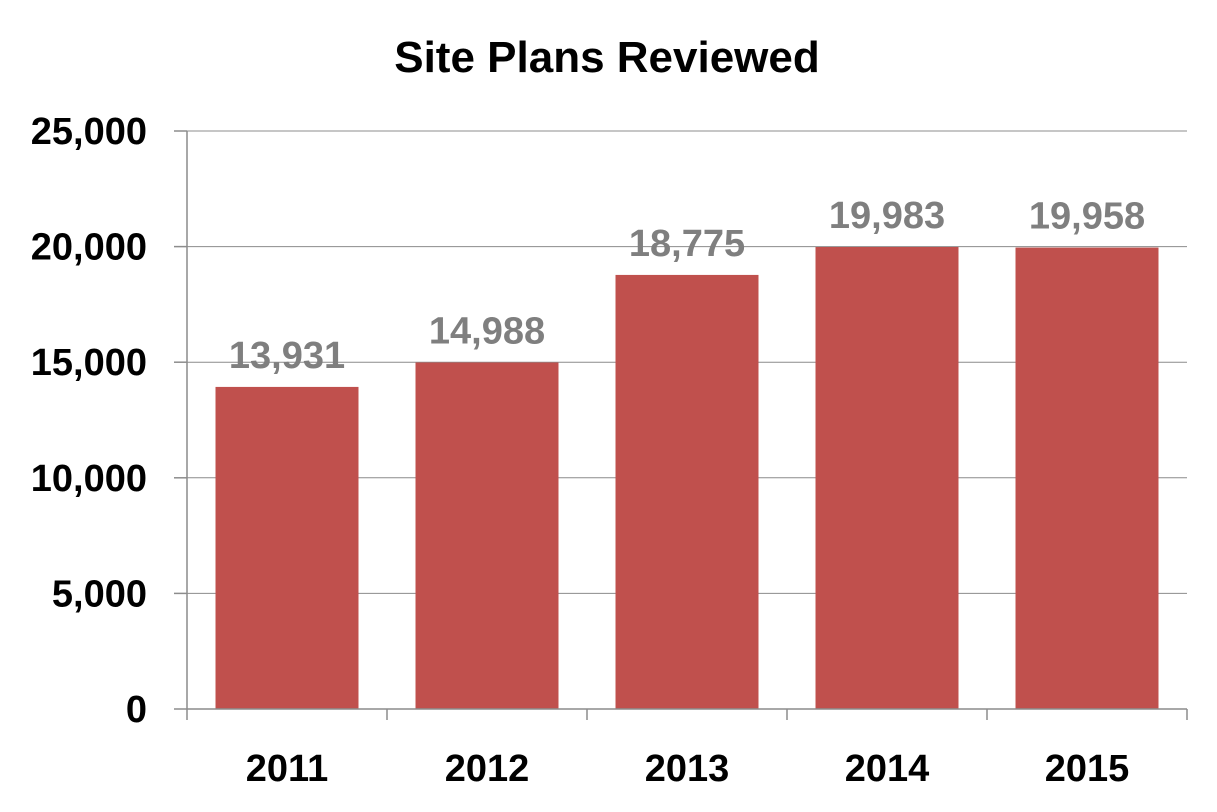 The image size is (1217, 812). Describe the element at coordinates (487, 769) in the screenshot. I see `x-tick-label: 2012` at that location.